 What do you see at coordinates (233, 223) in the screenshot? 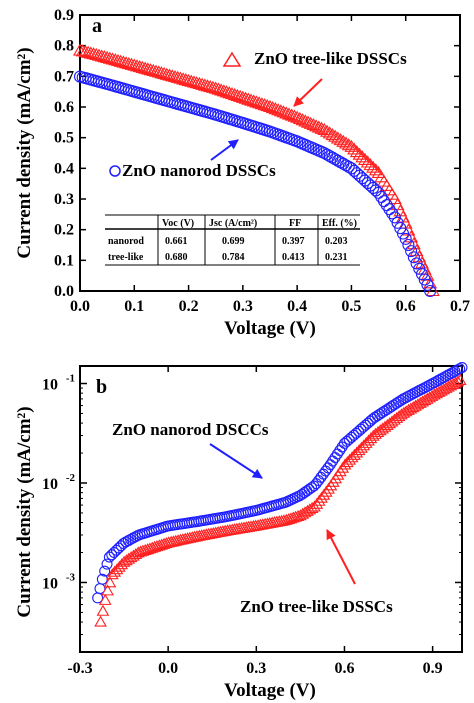
I see `table-header-jsc: Jsc (A/cm²)` at bounding box center [233, 223].